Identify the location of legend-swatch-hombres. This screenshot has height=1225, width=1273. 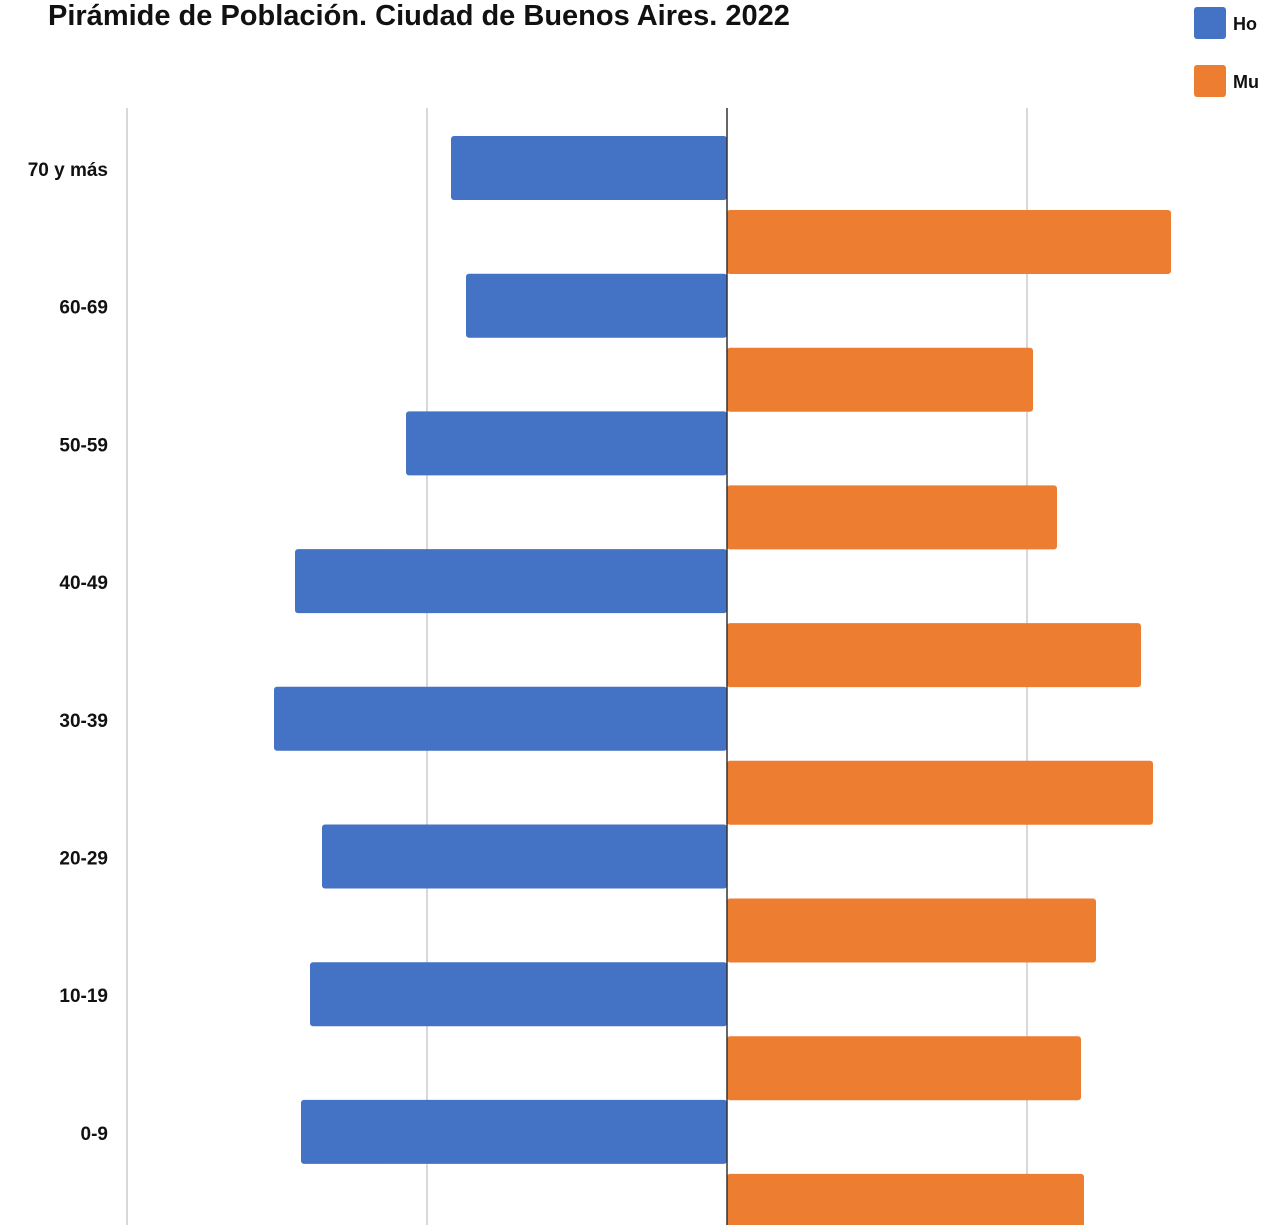
(1210, 23).